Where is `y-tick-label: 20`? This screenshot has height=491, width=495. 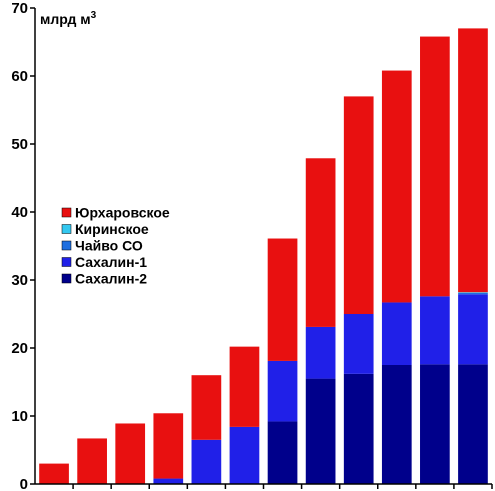 y-tick-label: 20 is located at coordinates (19, 348).